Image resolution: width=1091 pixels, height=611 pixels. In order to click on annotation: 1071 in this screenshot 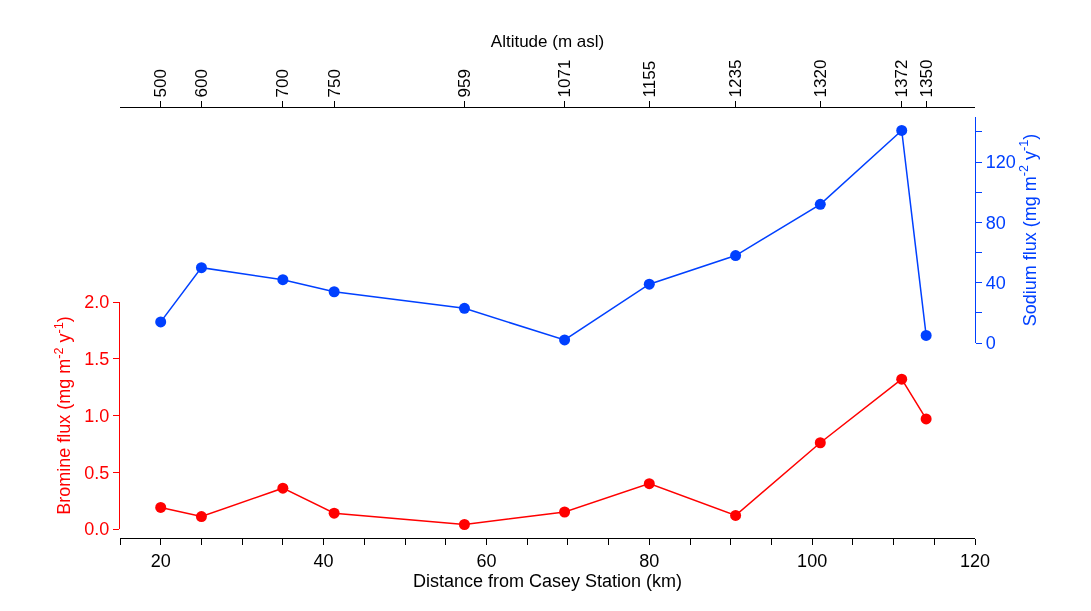, I will do `click(565, 78)`.